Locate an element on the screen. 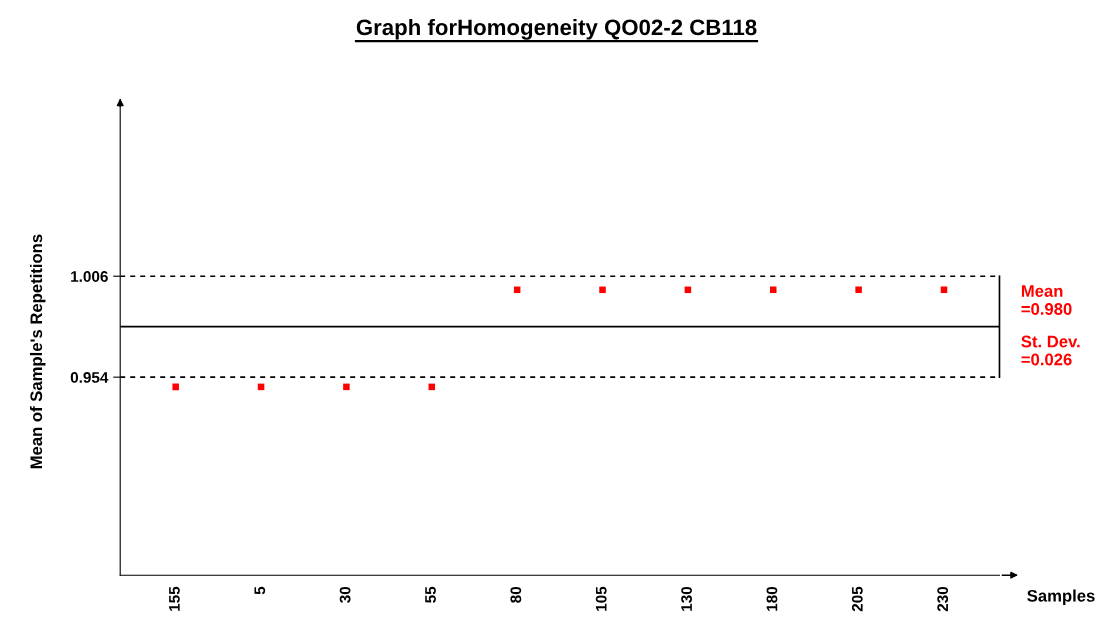 The image size is (1113, 630). x-tick-label: 55 is located at coordinates (430, 594).